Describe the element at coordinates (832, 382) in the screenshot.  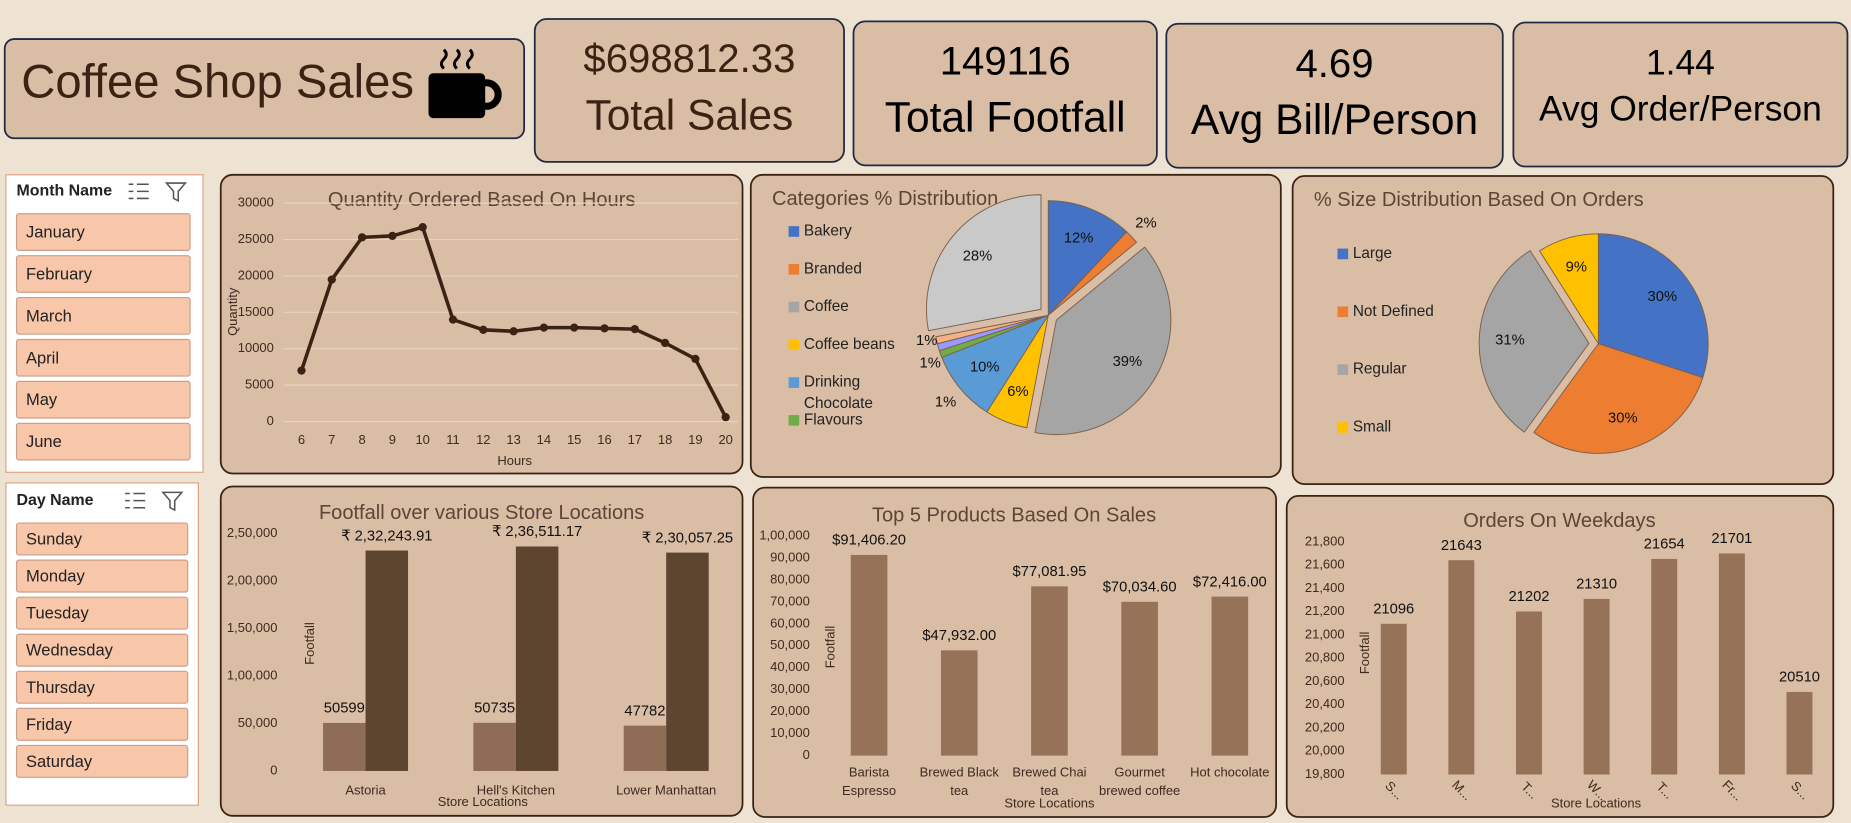
I see `text-line: Drinking` at that location.